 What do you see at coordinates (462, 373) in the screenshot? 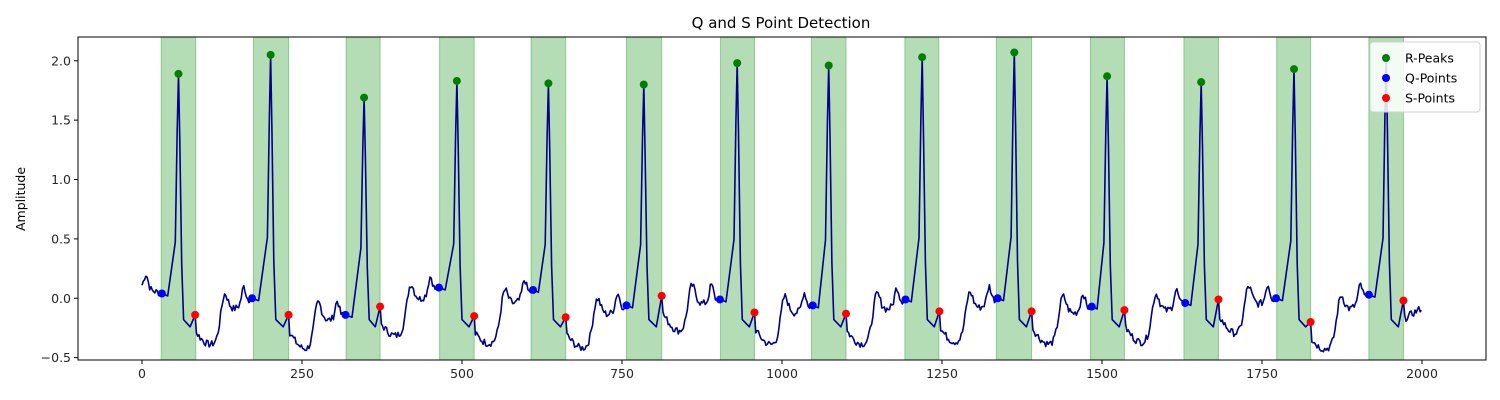
I see `x-tick-label: 500` at bounding box center [462, 373].